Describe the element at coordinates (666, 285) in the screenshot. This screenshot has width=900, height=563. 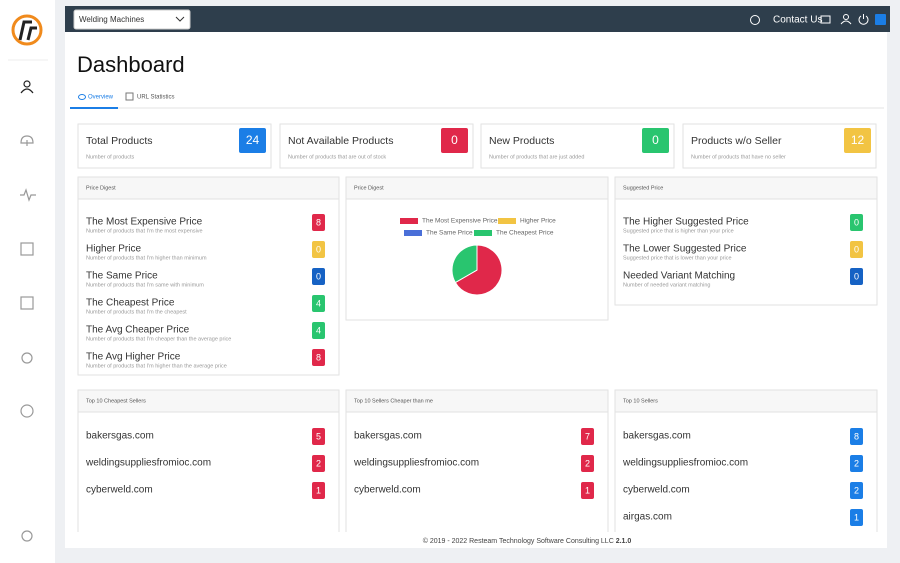
I see `item-subtitle: Number of needed variant matching` at that location.